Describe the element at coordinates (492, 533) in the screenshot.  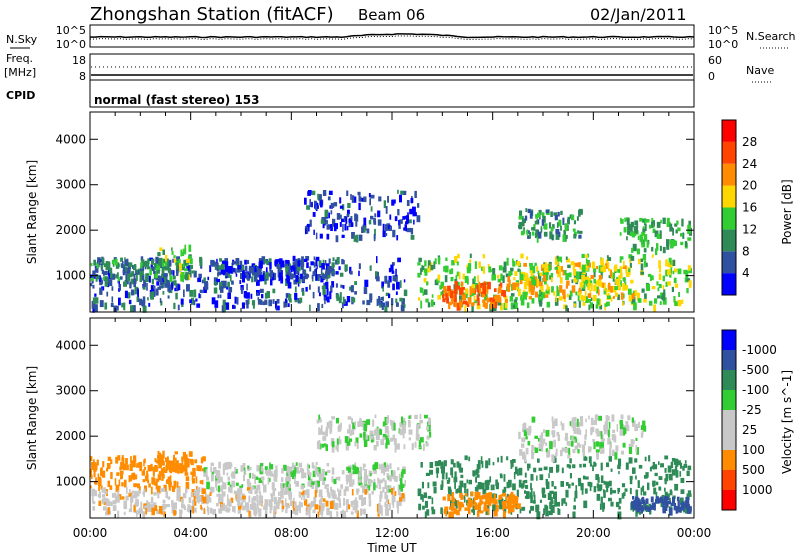
I see `x-tick-label: 16:00` at that location.